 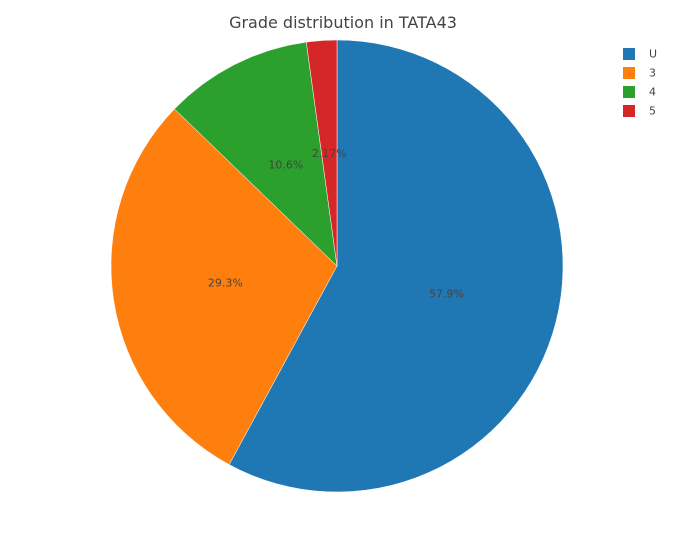 I want to click on slice-label-u: 57.9%, so click(x=446, y=293).